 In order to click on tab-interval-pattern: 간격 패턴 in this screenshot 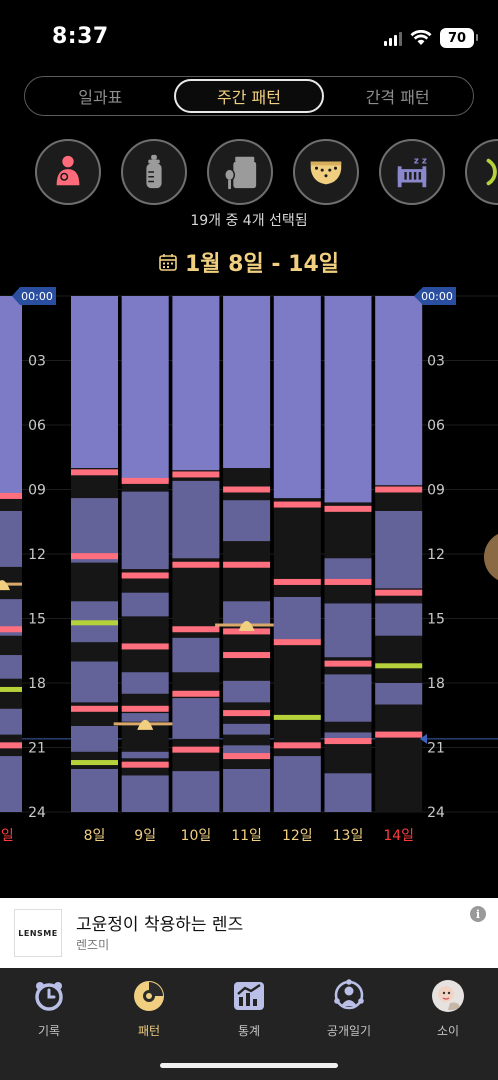, I will do `click(397, 97)`.